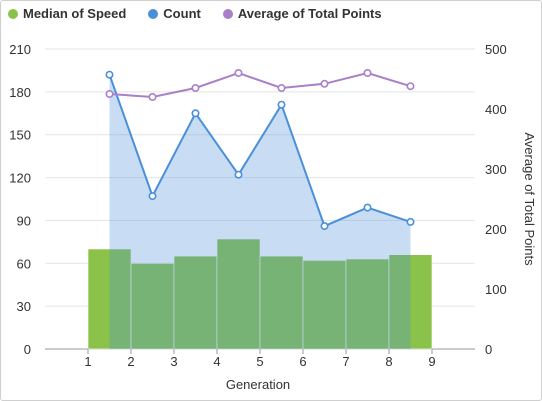  I want to click on x-tick-label: 5, so click(259, 361).